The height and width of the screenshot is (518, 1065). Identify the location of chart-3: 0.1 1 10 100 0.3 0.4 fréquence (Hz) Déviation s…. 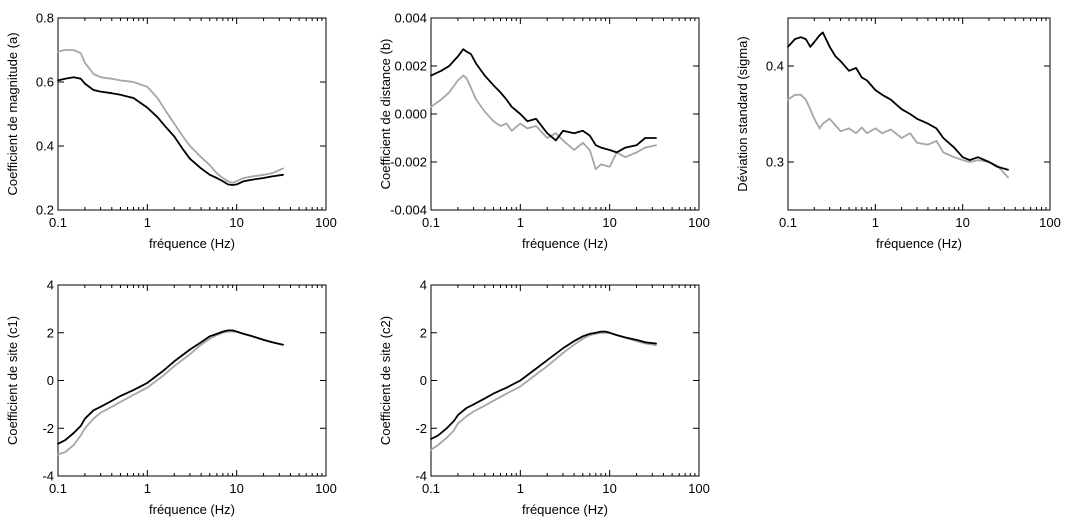
(898, 134).